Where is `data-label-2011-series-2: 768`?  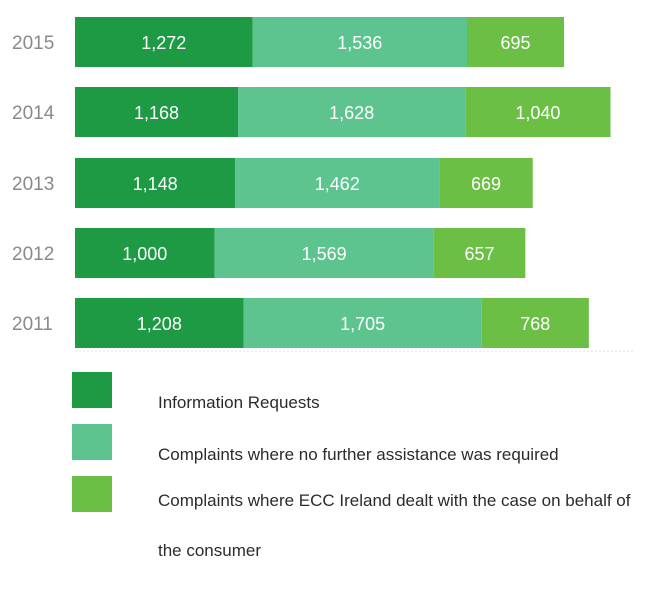
data-label-2011-series-2: 768 is located at coordinates (535, 324).